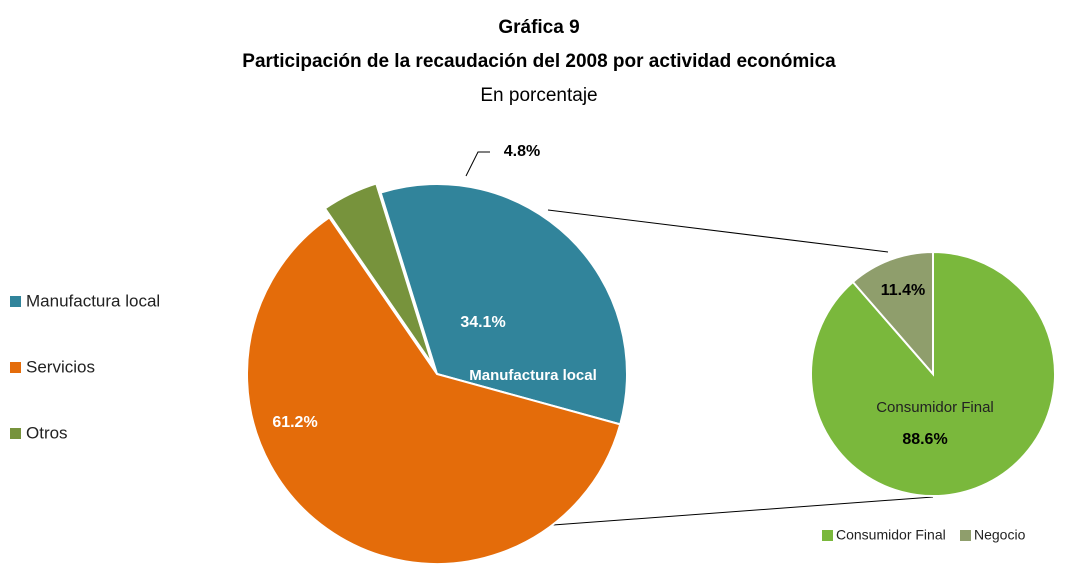  I want to click on legend-label: Consumidor Final, so click(891, 535).